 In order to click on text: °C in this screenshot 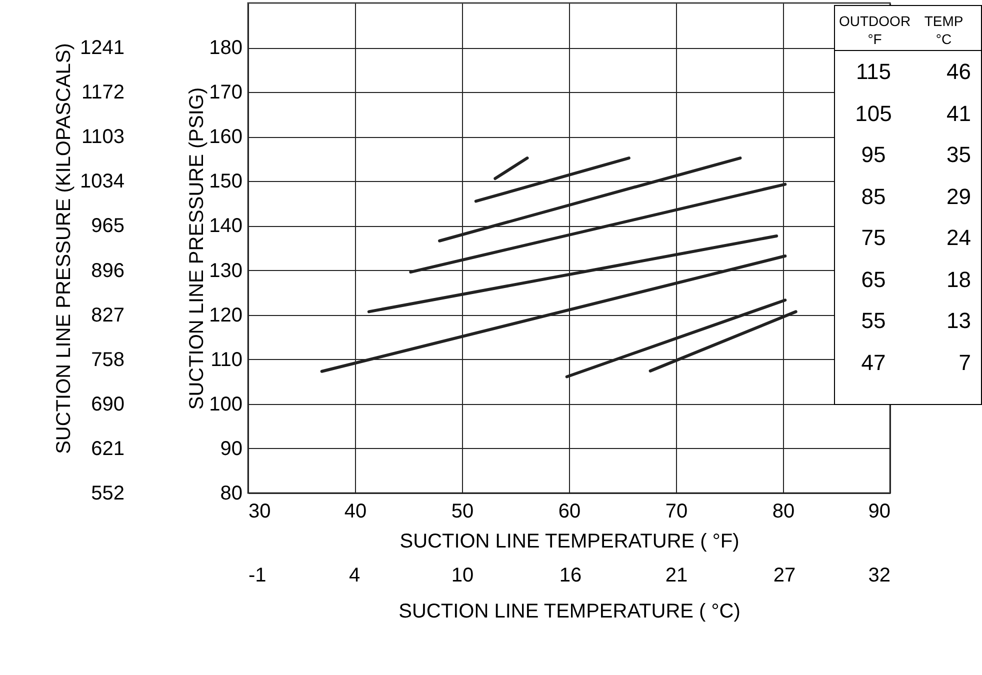, I will do `click(943, 39)`.